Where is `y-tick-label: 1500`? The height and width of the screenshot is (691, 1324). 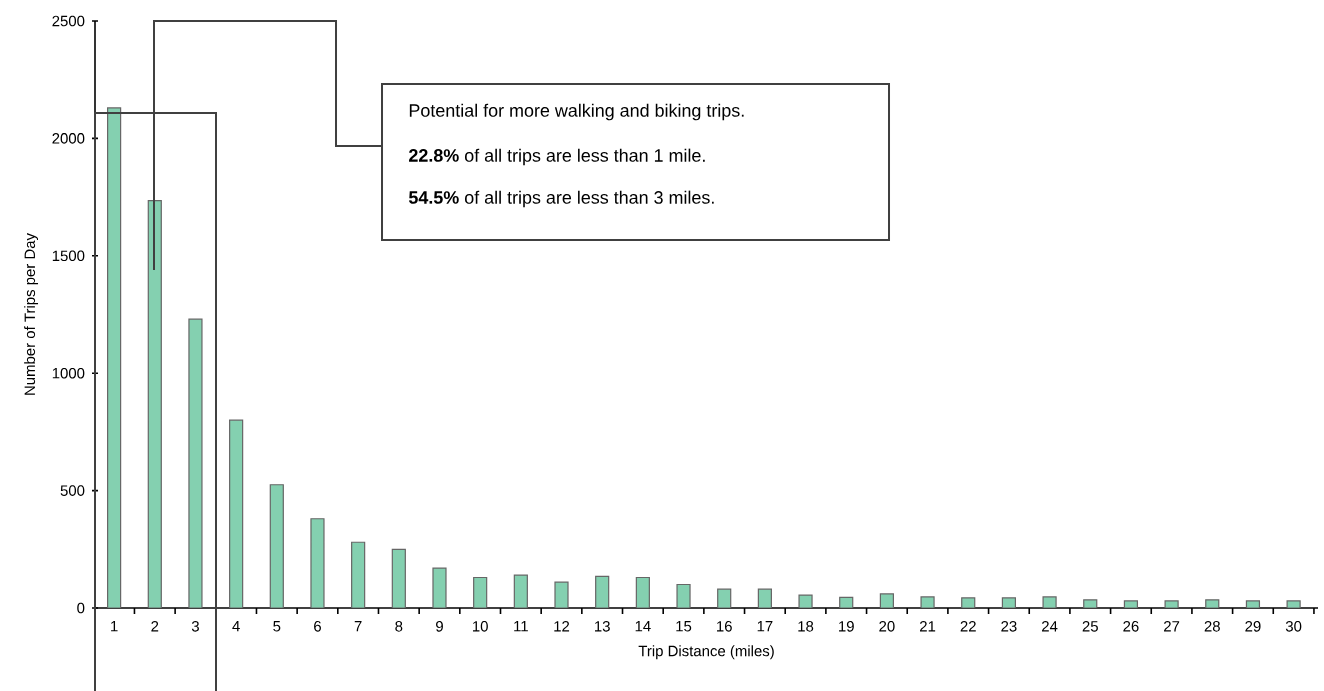 y-tick-label: 1500 is located at coordinates (68, 256).